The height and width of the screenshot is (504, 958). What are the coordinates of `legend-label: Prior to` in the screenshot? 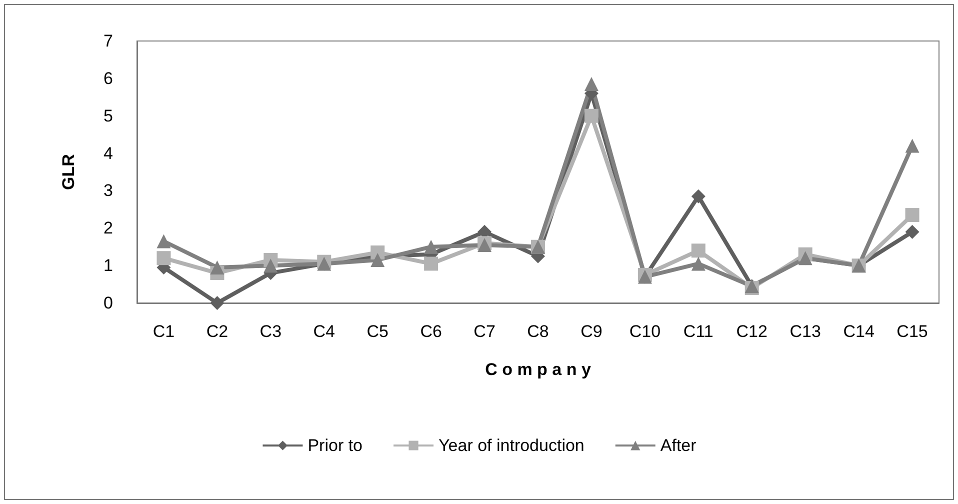 It's located at (335, 445).